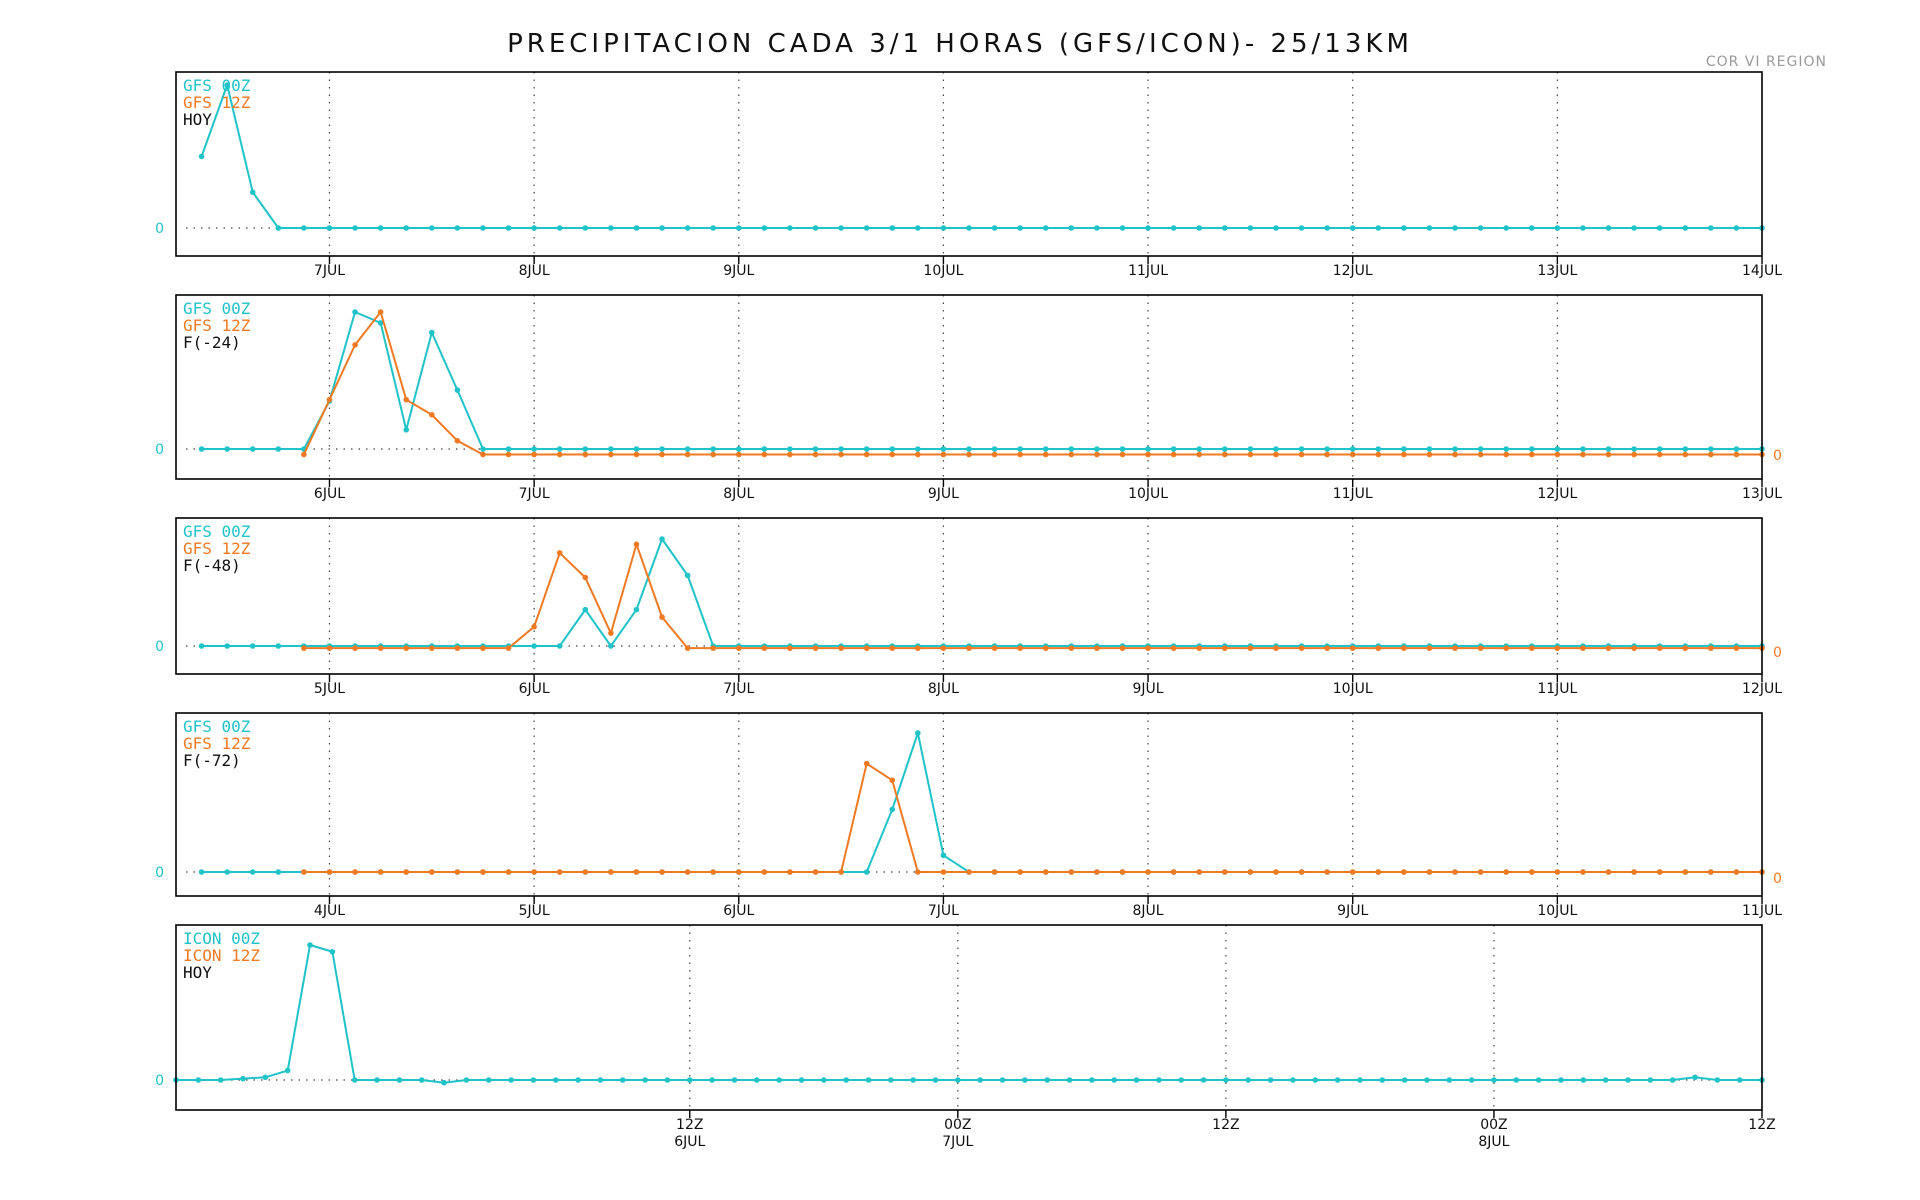 This screenshot has width=1920, height=1200. What do you see at coordinates (329, 689) in the screenshot?
I see `tick-label: 5JUL` at bounding box center [329, 689].